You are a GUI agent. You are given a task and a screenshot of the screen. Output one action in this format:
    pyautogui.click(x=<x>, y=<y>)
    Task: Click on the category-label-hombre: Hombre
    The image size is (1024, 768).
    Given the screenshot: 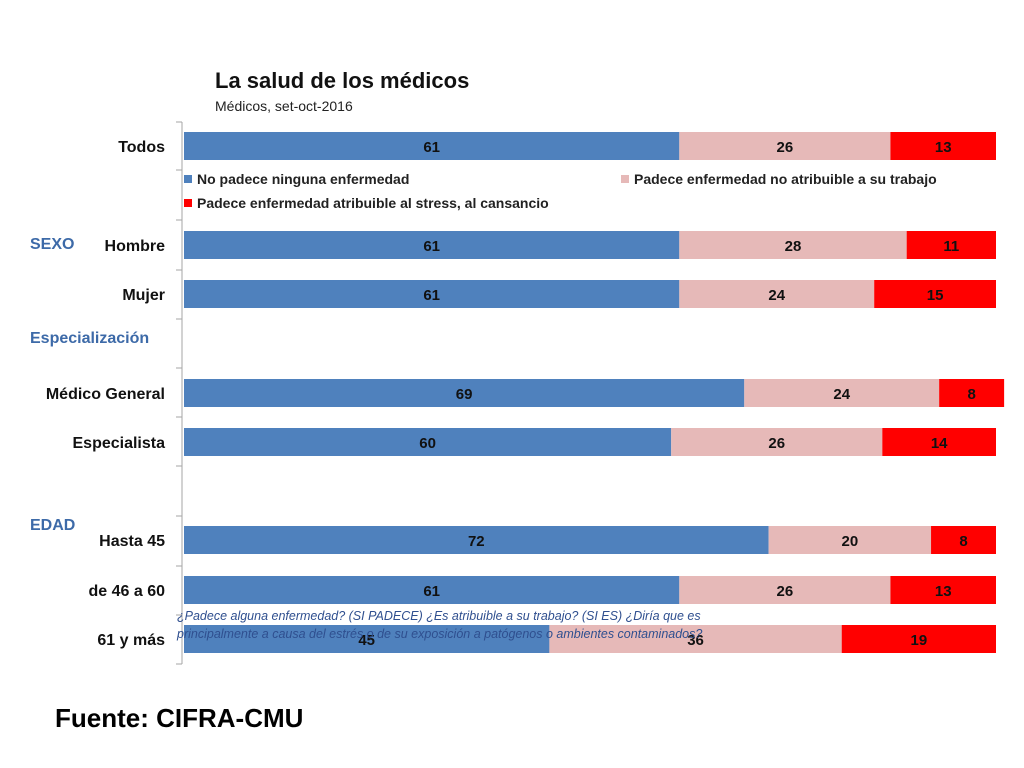 What is the action you would take?
    pyautogui.click(x=135, y=246)
    